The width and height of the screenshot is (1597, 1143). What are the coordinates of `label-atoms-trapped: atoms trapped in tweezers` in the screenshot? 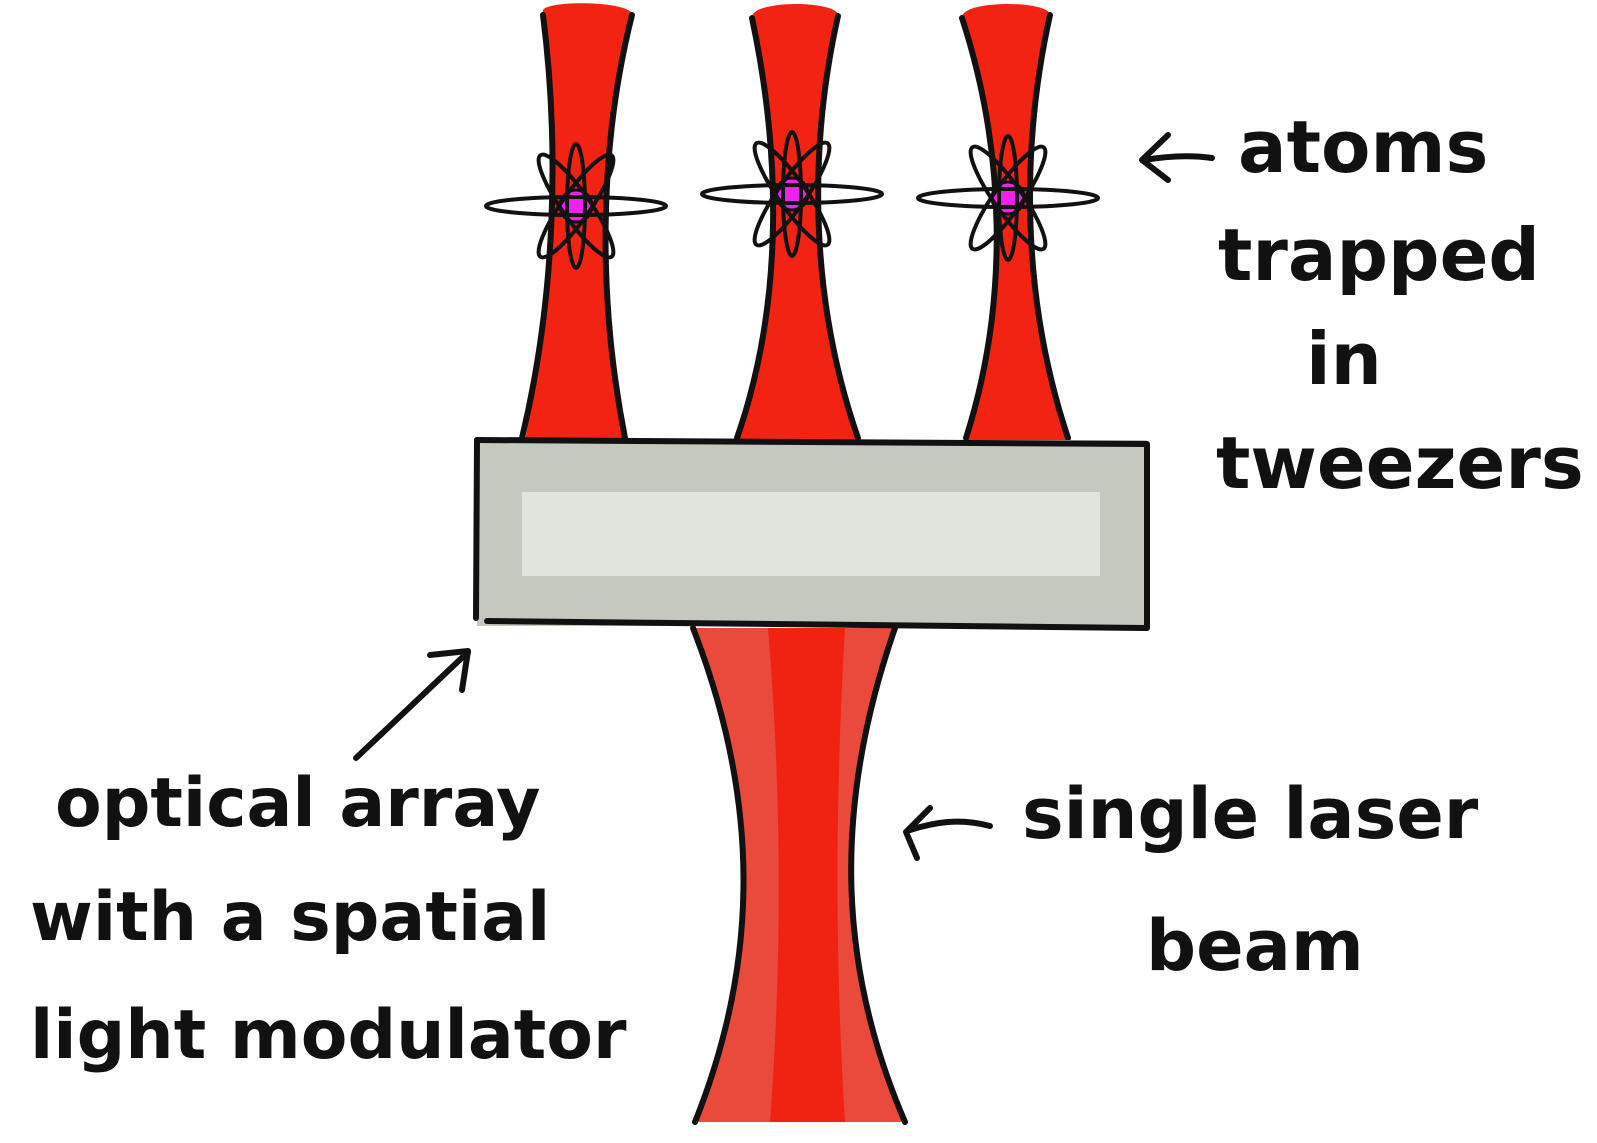 It's located at (1400, 305).